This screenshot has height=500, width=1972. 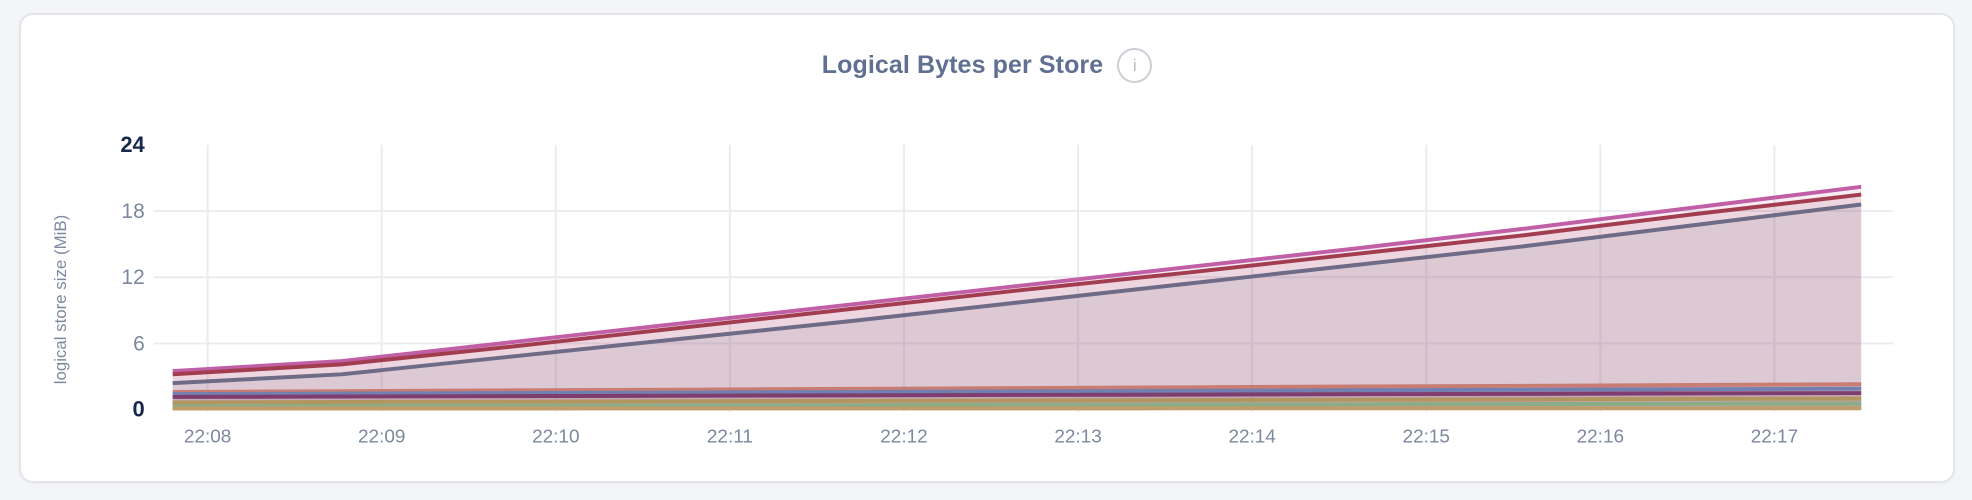 What do you see at coordinates (139, 409) in the screenshot?
I see `y-tick-label: 0` at bounding box center [139, 409].